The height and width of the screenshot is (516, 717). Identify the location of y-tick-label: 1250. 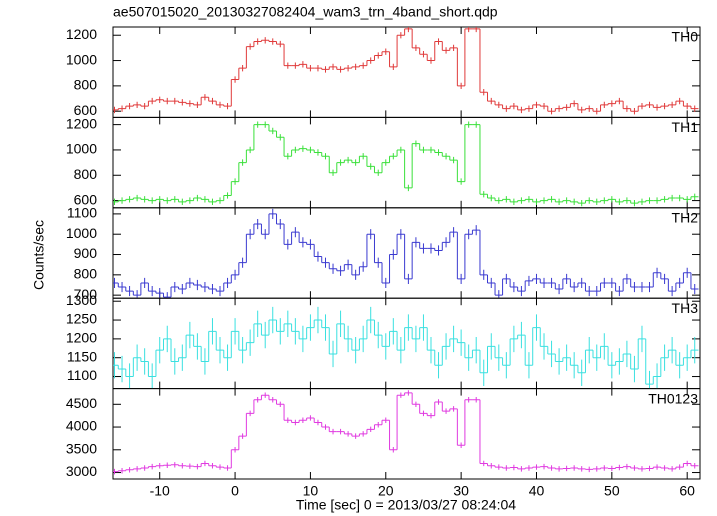
(81, 319).